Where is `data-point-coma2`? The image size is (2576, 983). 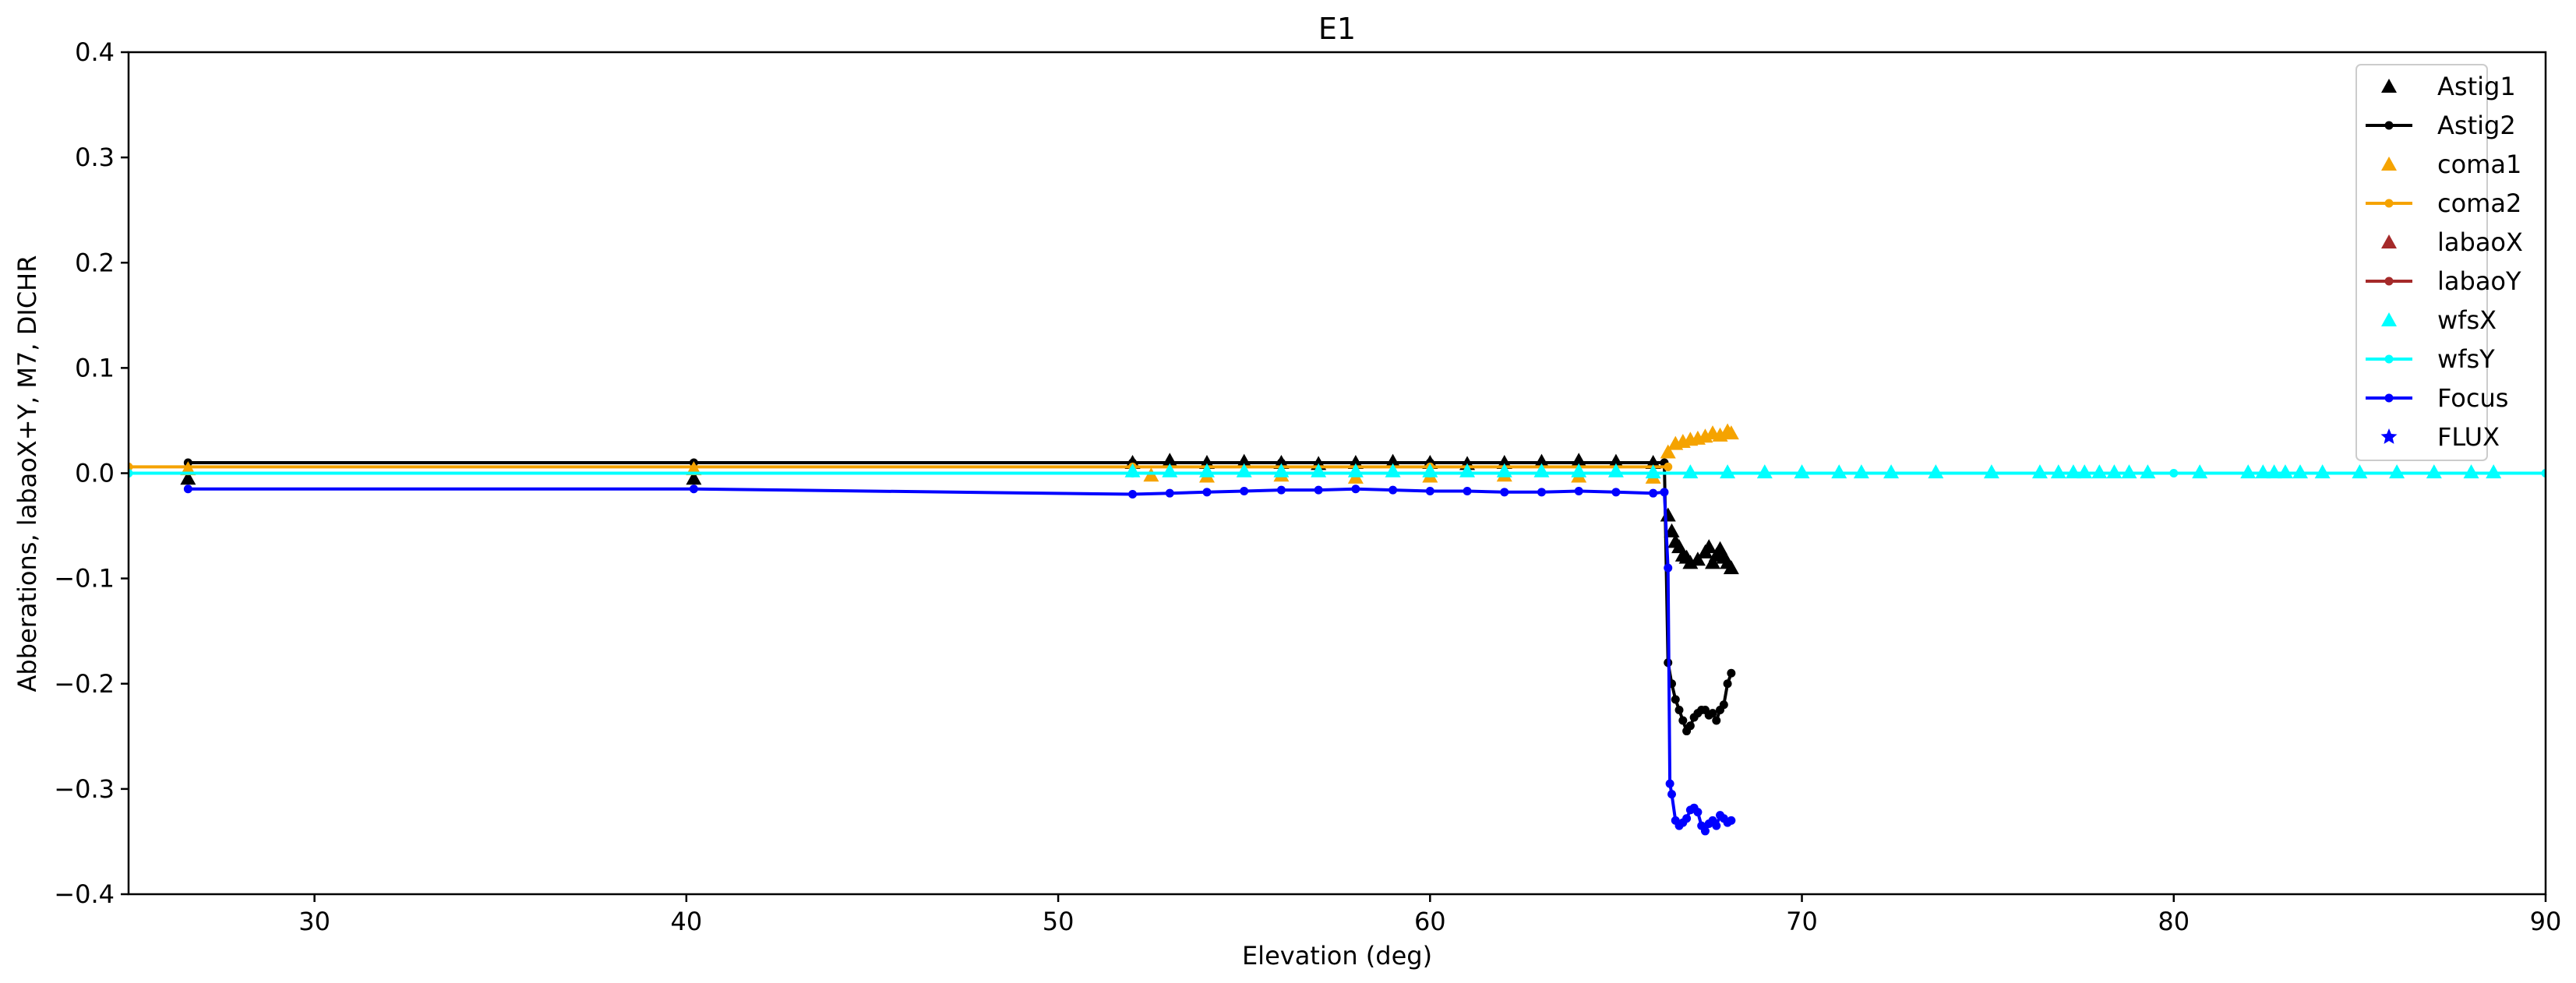 data-point-coma2 is located at coordinates (1668, 466).